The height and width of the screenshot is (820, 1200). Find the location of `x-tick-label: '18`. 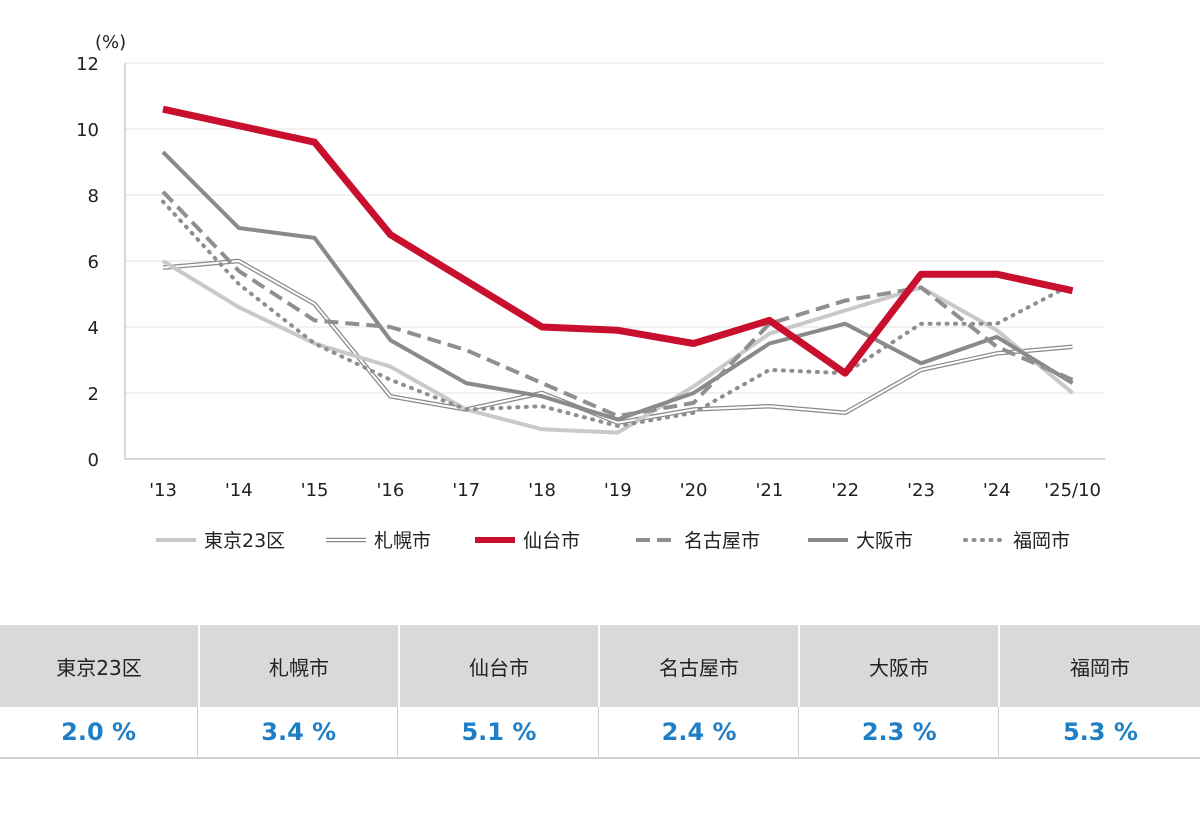

x-tick-label: '18 is located at coordinates (542, 490).